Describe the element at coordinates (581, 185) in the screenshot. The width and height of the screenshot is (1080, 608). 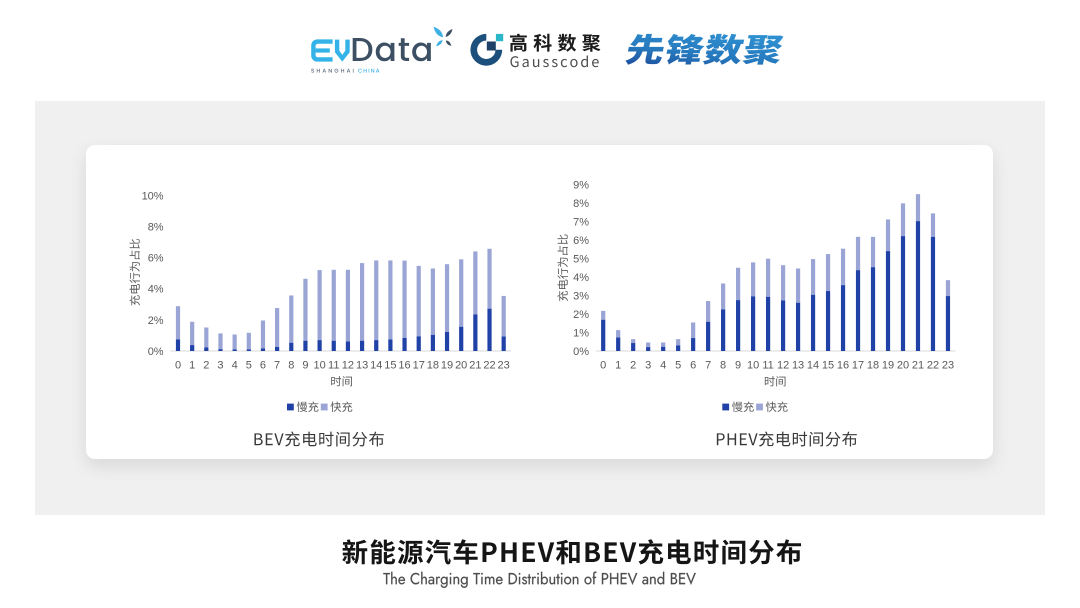
I see `svg-text: 9%` at that location.